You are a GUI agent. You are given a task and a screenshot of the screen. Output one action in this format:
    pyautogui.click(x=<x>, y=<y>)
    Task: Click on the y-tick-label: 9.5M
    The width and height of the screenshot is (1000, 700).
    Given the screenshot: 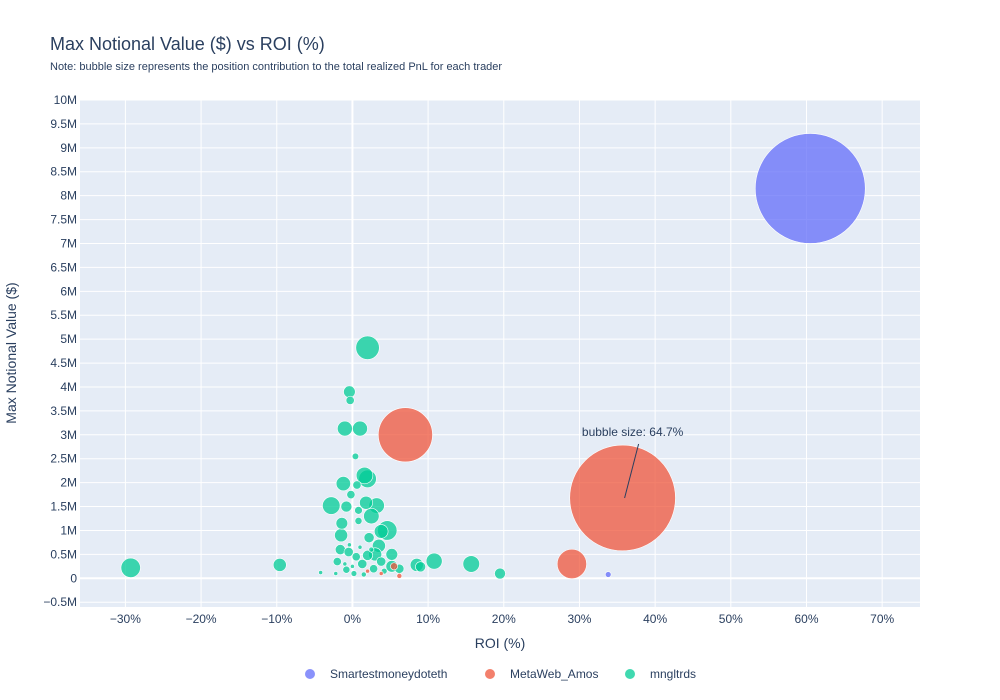 What is the action you would take?
    pyautogui.click(x=63, y=124)
    